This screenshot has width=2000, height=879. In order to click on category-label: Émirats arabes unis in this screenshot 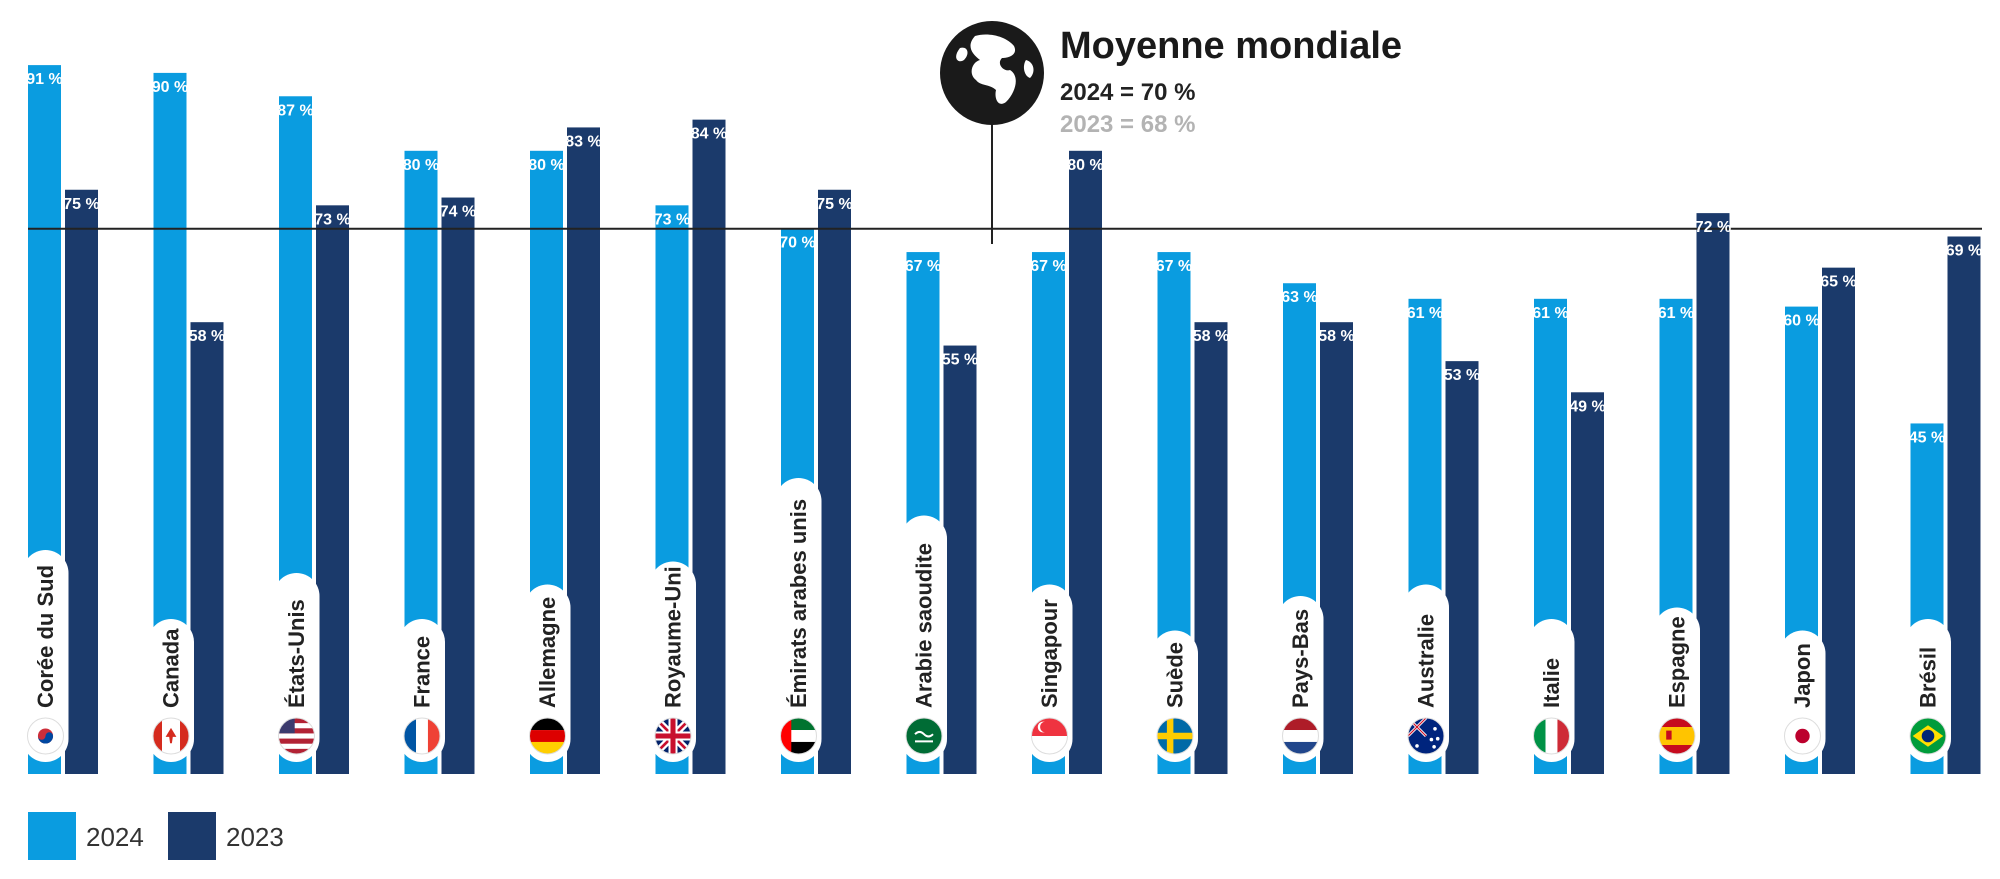, I will do `click(798, 603)`.